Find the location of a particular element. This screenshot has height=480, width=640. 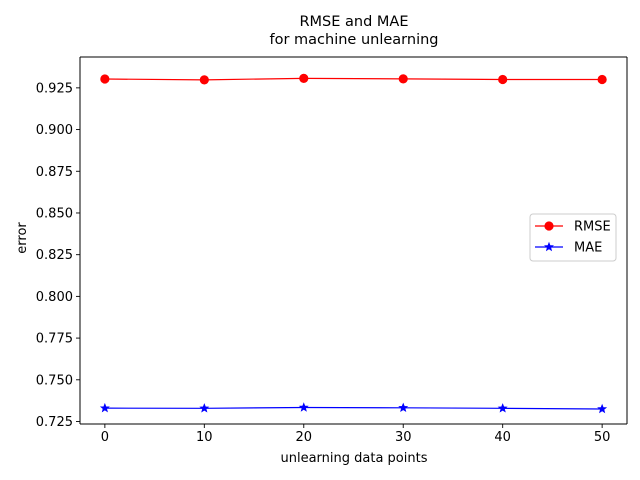

series-mae is located at coordinates (353, 408).